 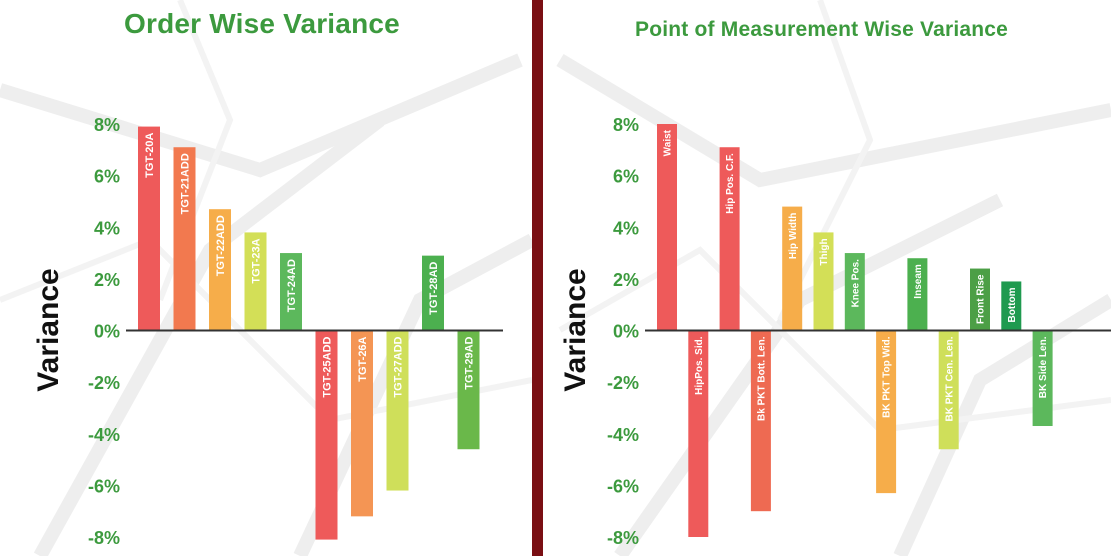 What do you see at coordinates (262, 23) in the screenshot?
I see `chart-title: Order Wise Variance` at bounding box center [262, 23].